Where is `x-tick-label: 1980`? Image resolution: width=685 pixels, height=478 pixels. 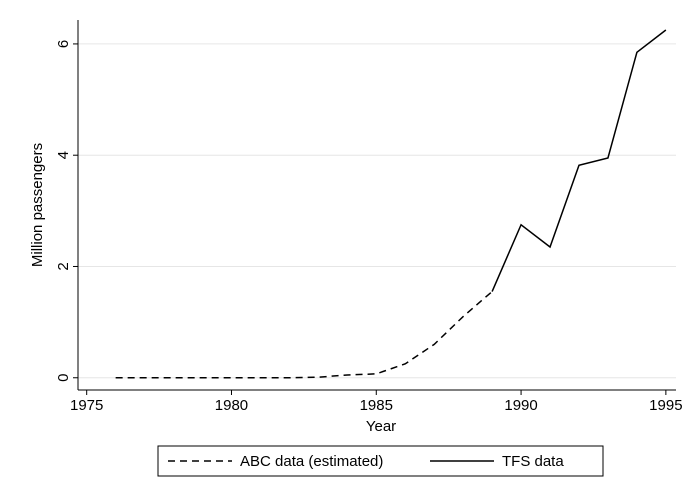
x-tick-label: 1980 is located at coordinates (231, 405).